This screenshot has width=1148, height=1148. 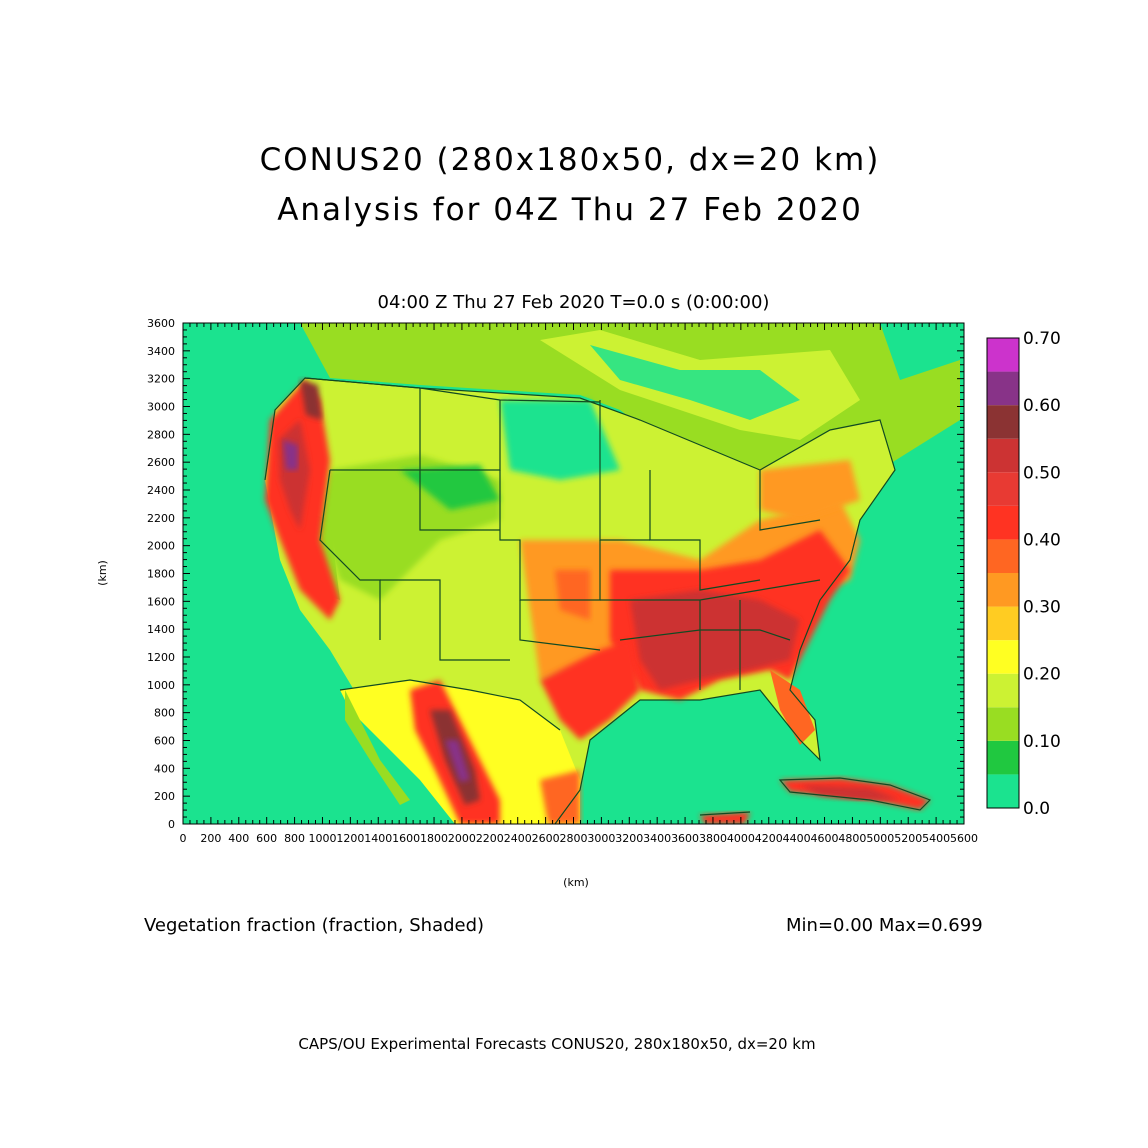 I want to click on colorbar-tick-label: 0.30, so click(x=1042, y=608).